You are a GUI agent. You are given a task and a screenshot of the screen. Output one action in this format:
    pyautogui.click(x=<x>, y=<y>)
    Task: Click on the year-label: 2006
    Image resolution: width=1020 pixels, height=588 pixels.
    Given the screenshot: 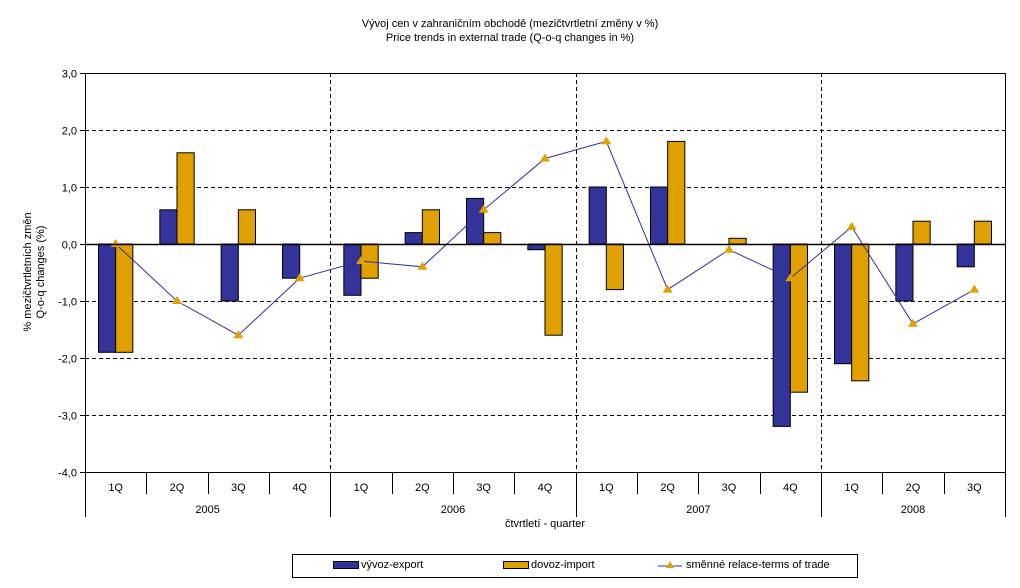 What is the action you would take?
    pyautogui.click(x=453, y=510)
    